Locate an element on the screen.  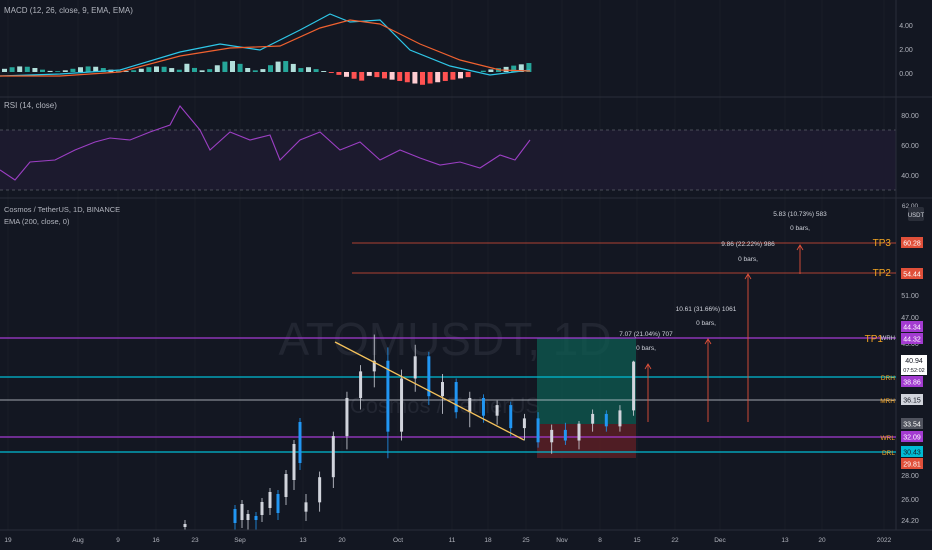
tp3-price-badge is located at coordinates (912, 242).